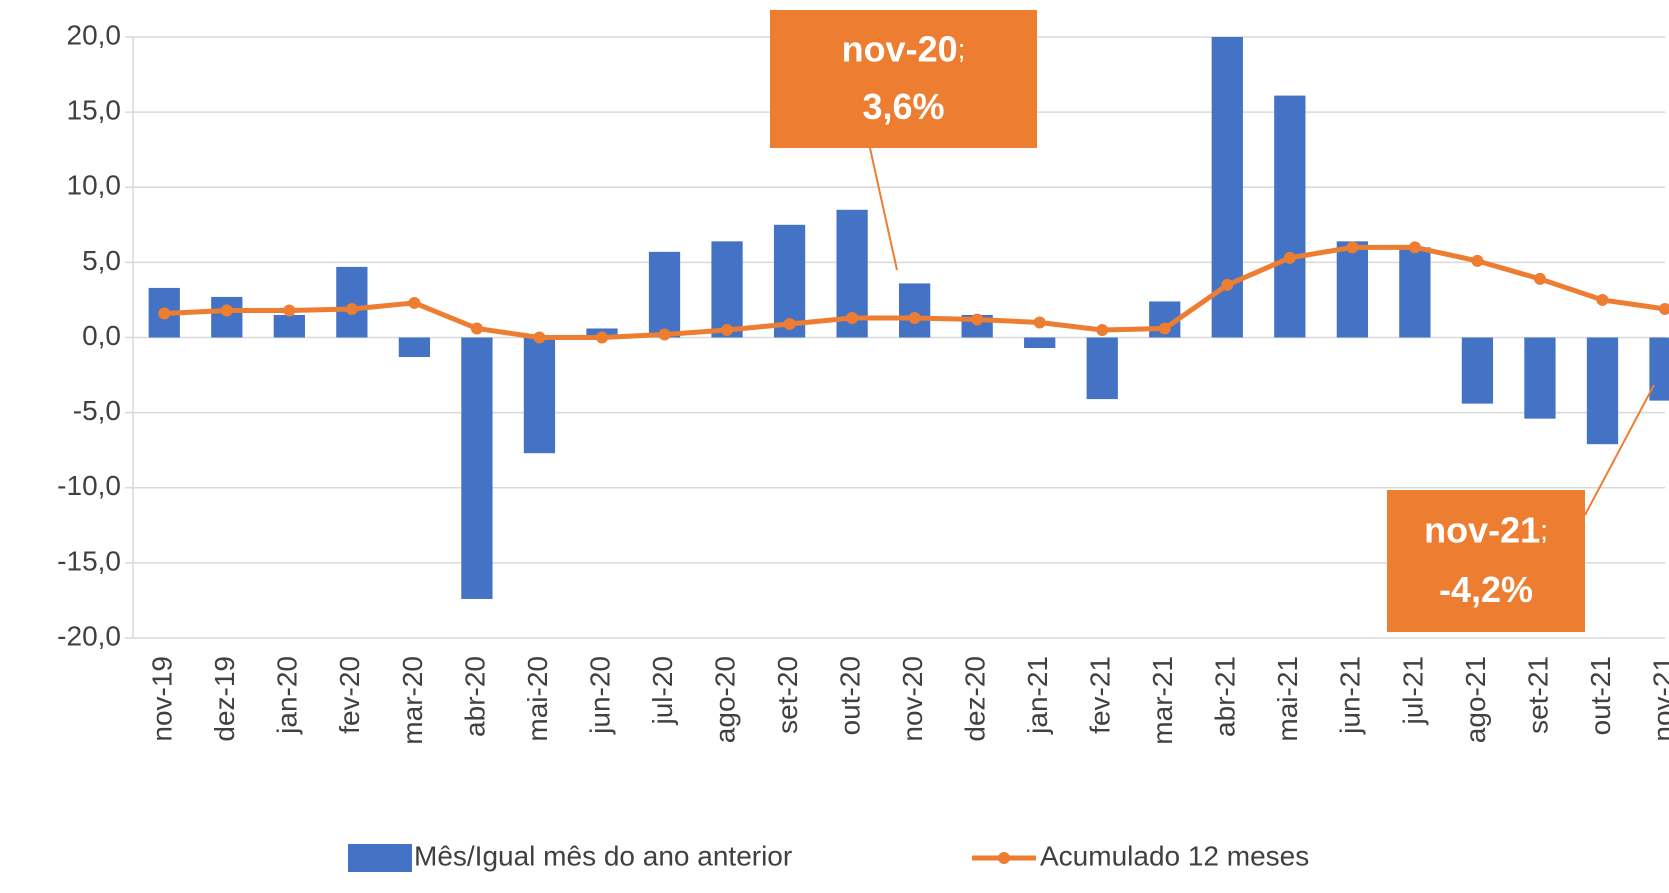  I want to click on callout-value: 3,6%, so click(903, 106).